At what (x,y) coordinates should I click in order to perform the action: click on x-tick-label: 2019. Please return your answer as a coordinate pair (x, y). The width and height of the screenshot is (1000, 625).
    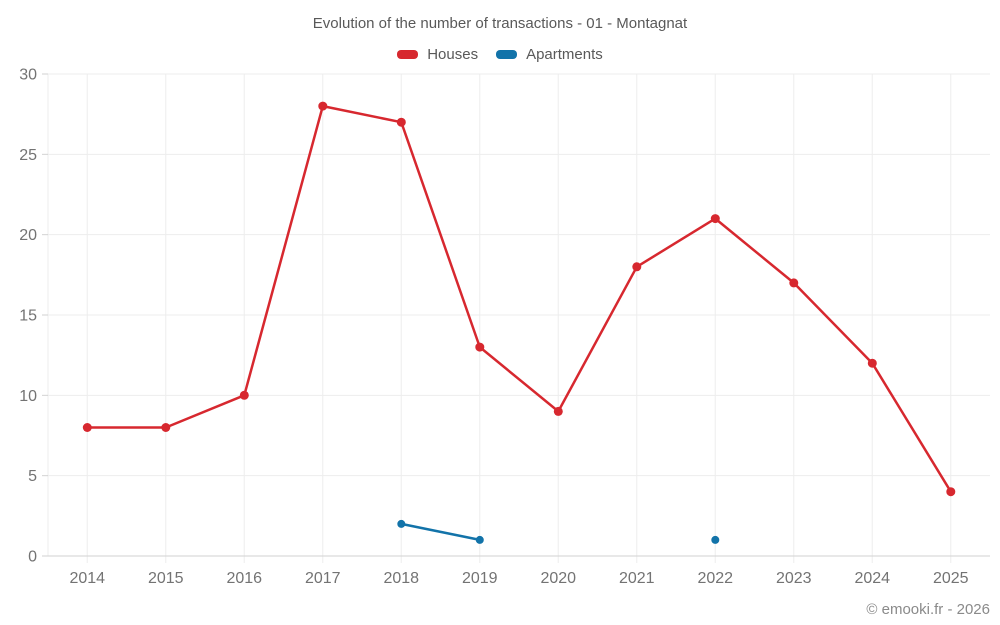
    Looking at the image, I should click on (480, 578).